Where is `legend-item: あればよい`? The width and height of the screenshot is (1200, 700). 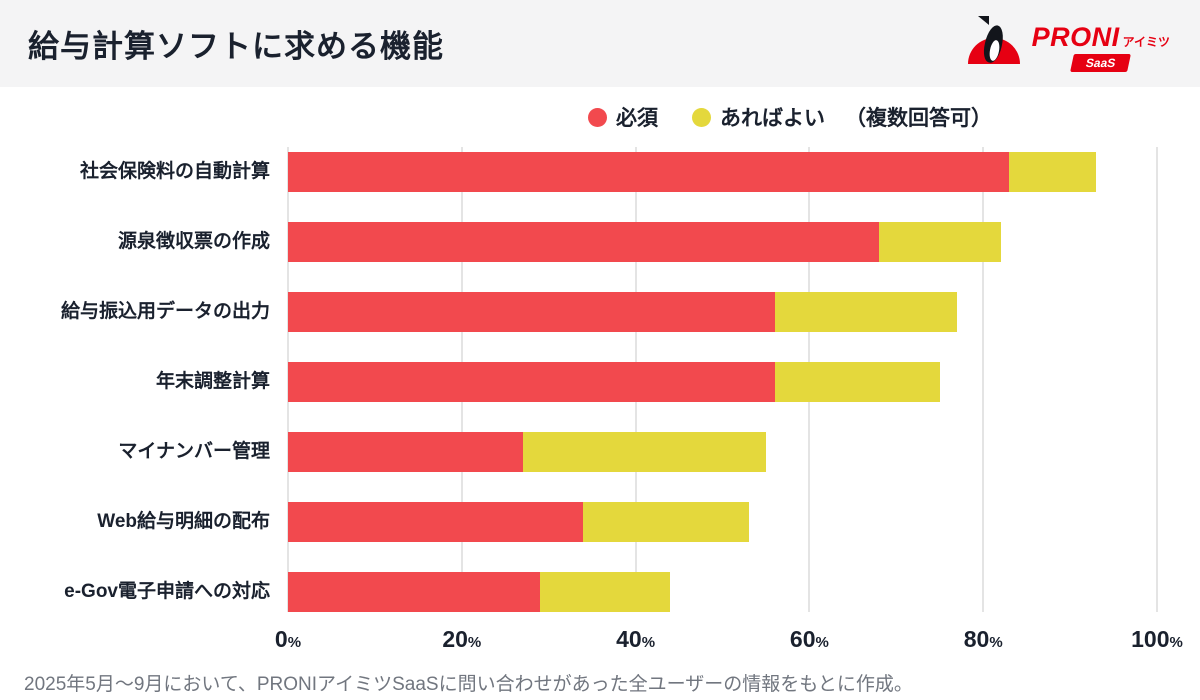
legend-item: あればよい is located at coordinates (758, 117).